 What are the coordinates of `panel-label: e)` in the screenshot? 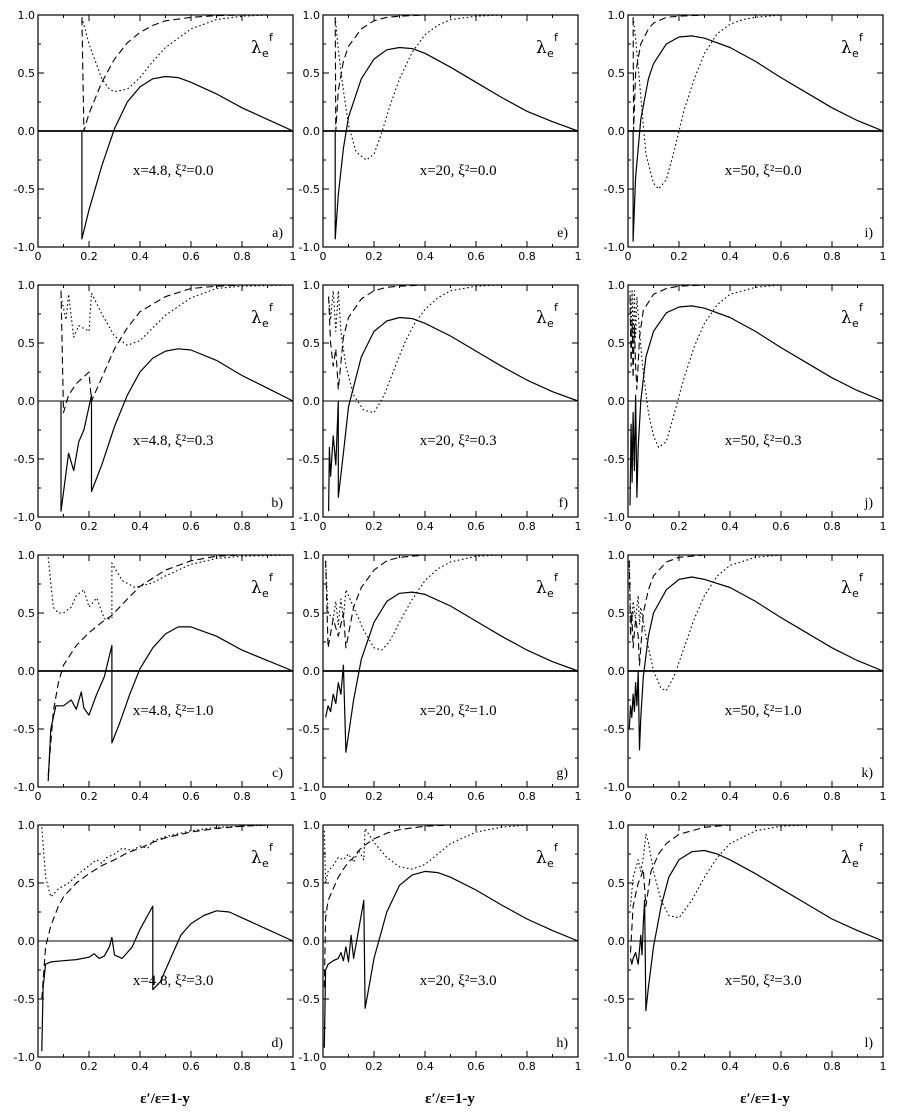 It's located at (562, 233).